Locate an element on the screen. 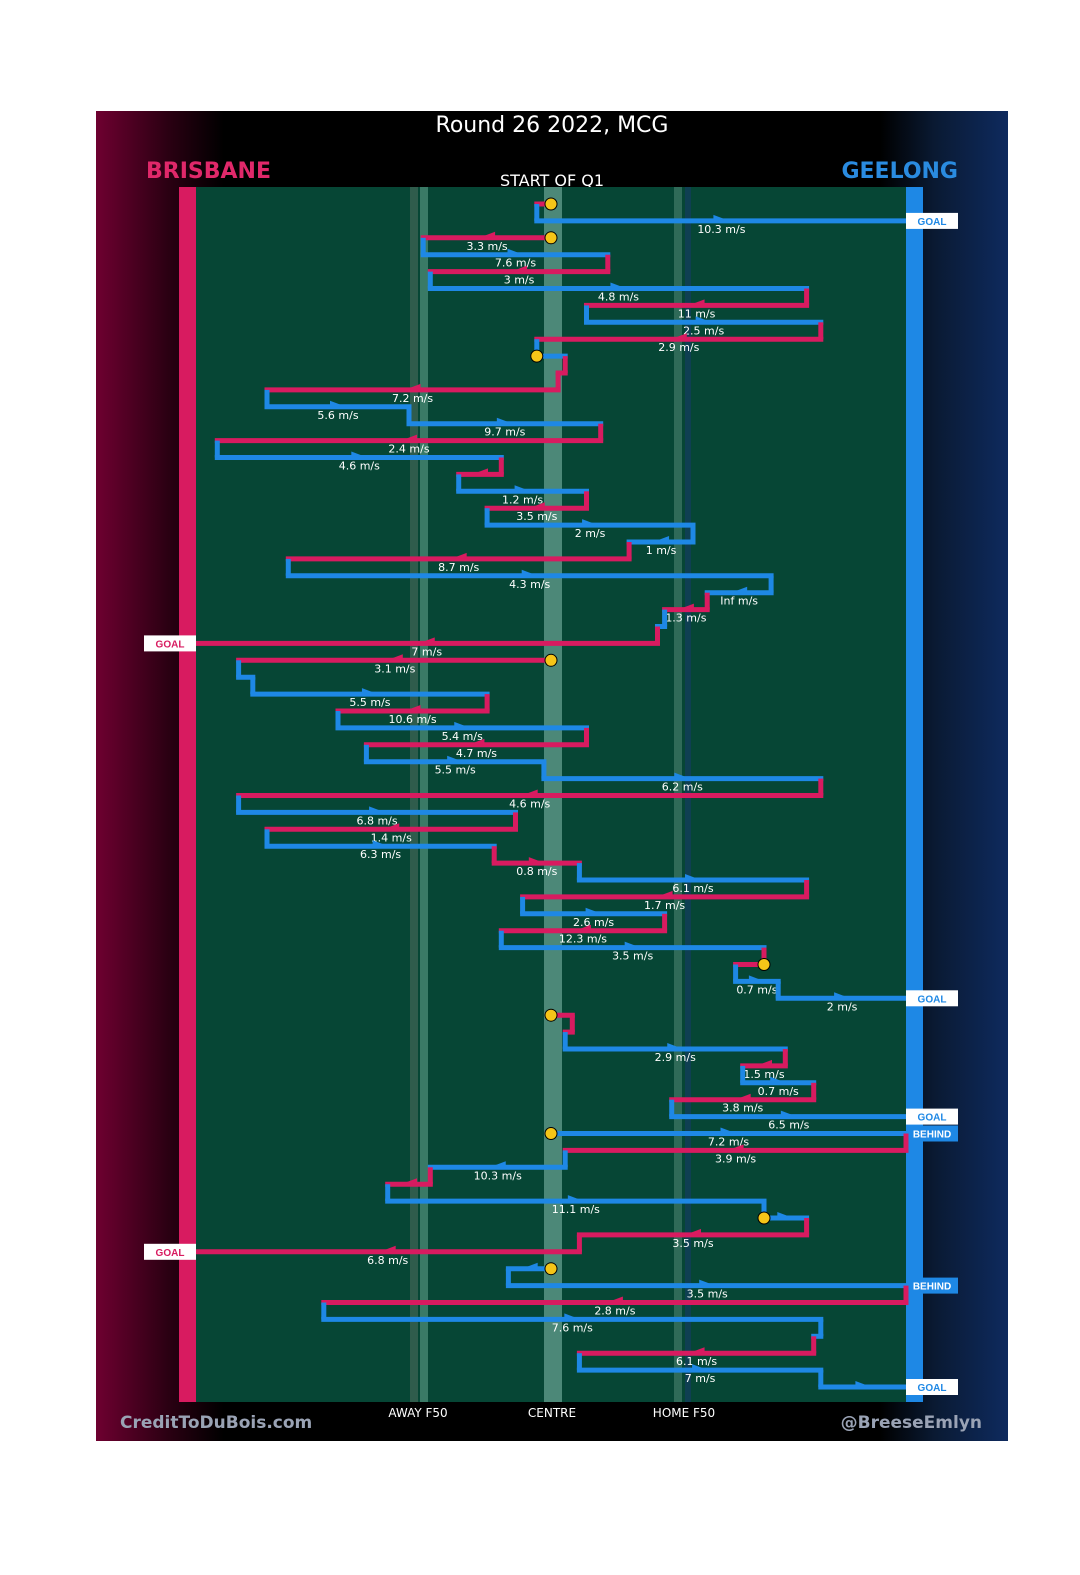  x-tick-label: AWAY F50 is located at coordinates (417, 1413).